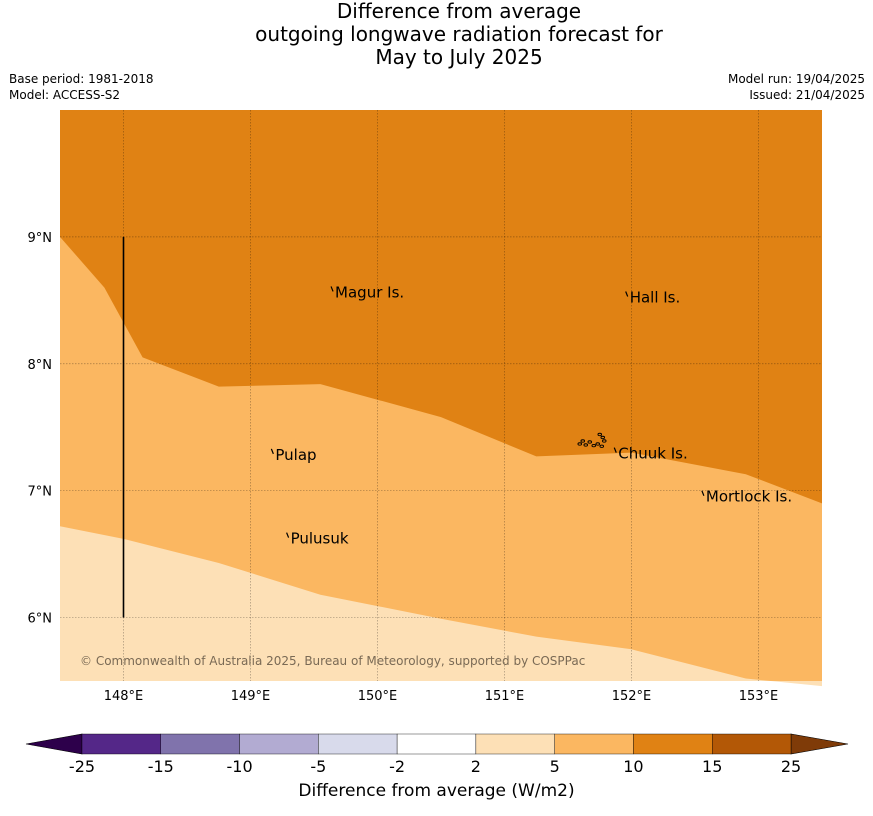  Describe the element at coordinates (369, 292) in the screenshot. I see `place-label: Magur Is.` at that location.